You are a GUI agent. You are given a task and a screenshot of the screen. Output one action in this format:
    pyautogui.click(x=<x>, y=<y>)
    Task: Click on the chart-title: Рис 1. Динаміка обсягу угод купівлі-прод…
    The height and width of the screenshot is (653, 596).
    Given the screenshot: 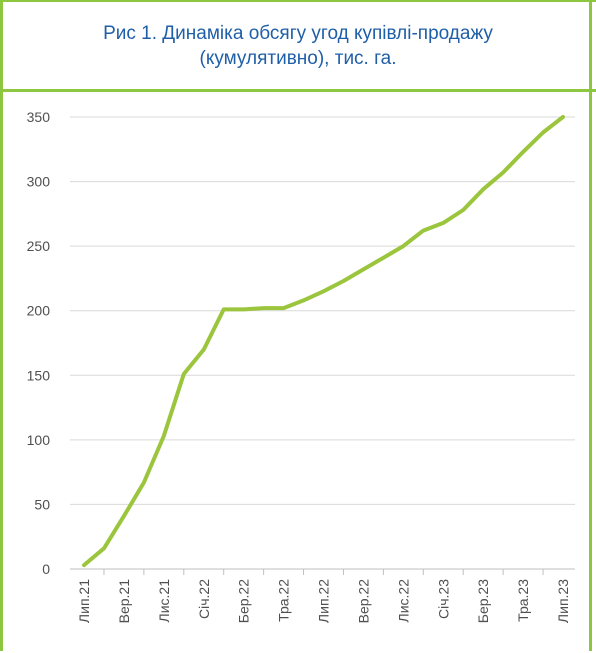 What is the action you would take?
    pyautogui.click(x=298, y=45)
    